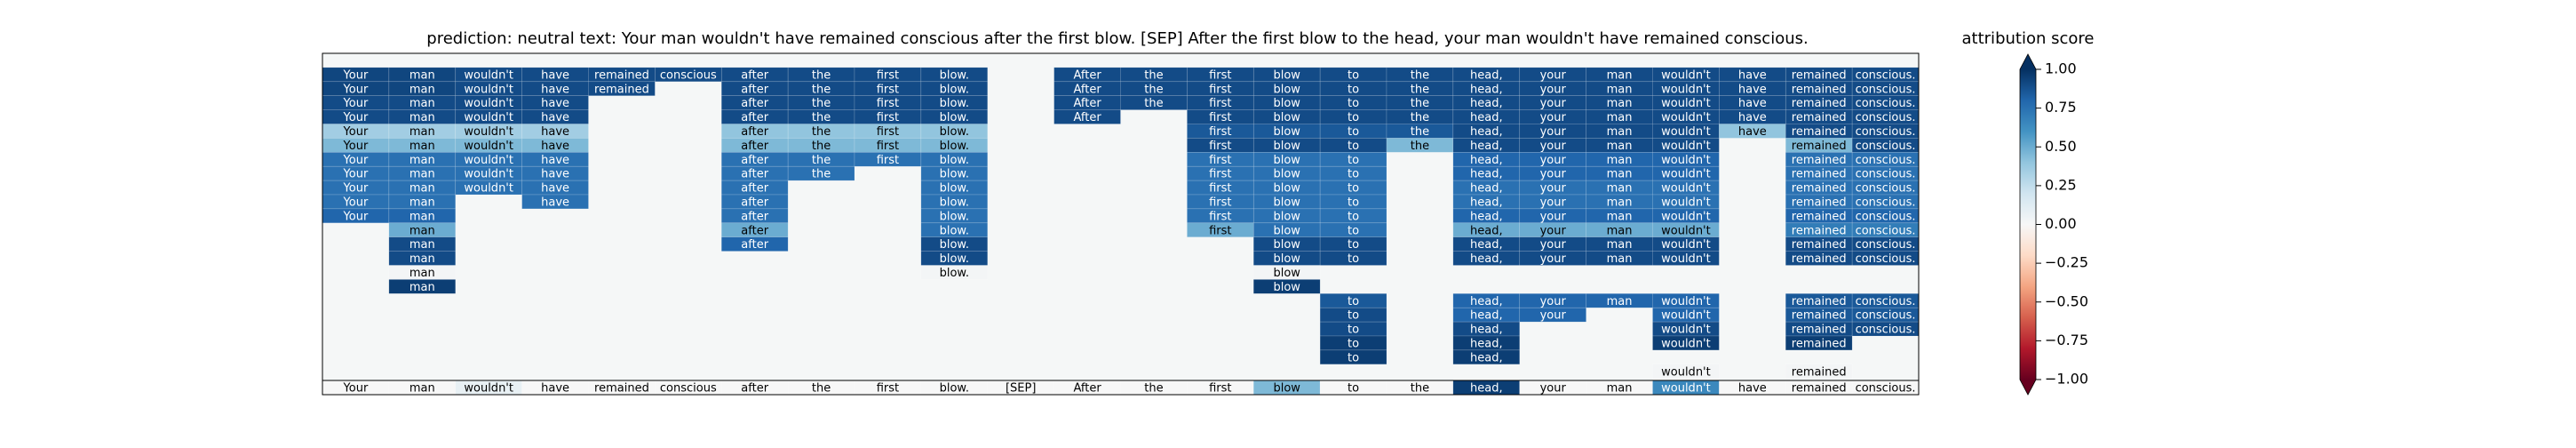 The image size is (2576, 448). Describe the element at coordinates (1087, 103) in the screenshot. I see `cell-token: After` at that location.